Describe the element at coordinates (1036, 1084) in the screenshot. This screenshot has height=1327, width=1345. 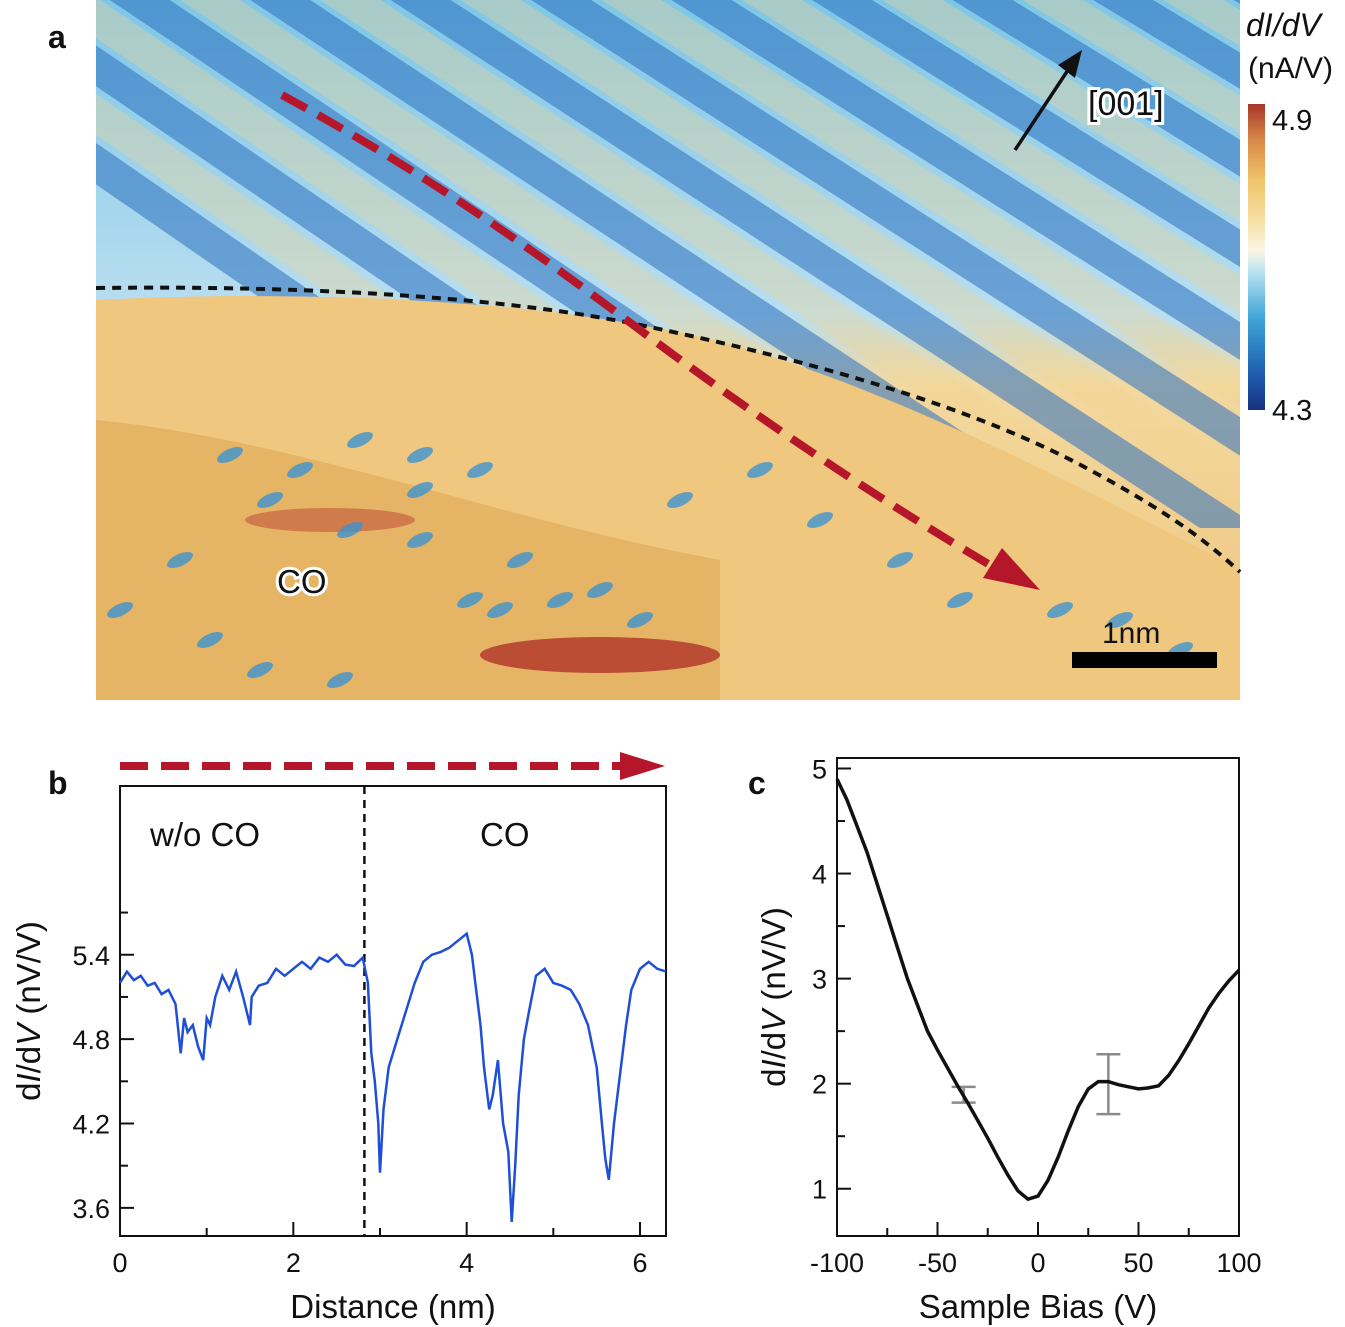
I see `error-bars` at that location.